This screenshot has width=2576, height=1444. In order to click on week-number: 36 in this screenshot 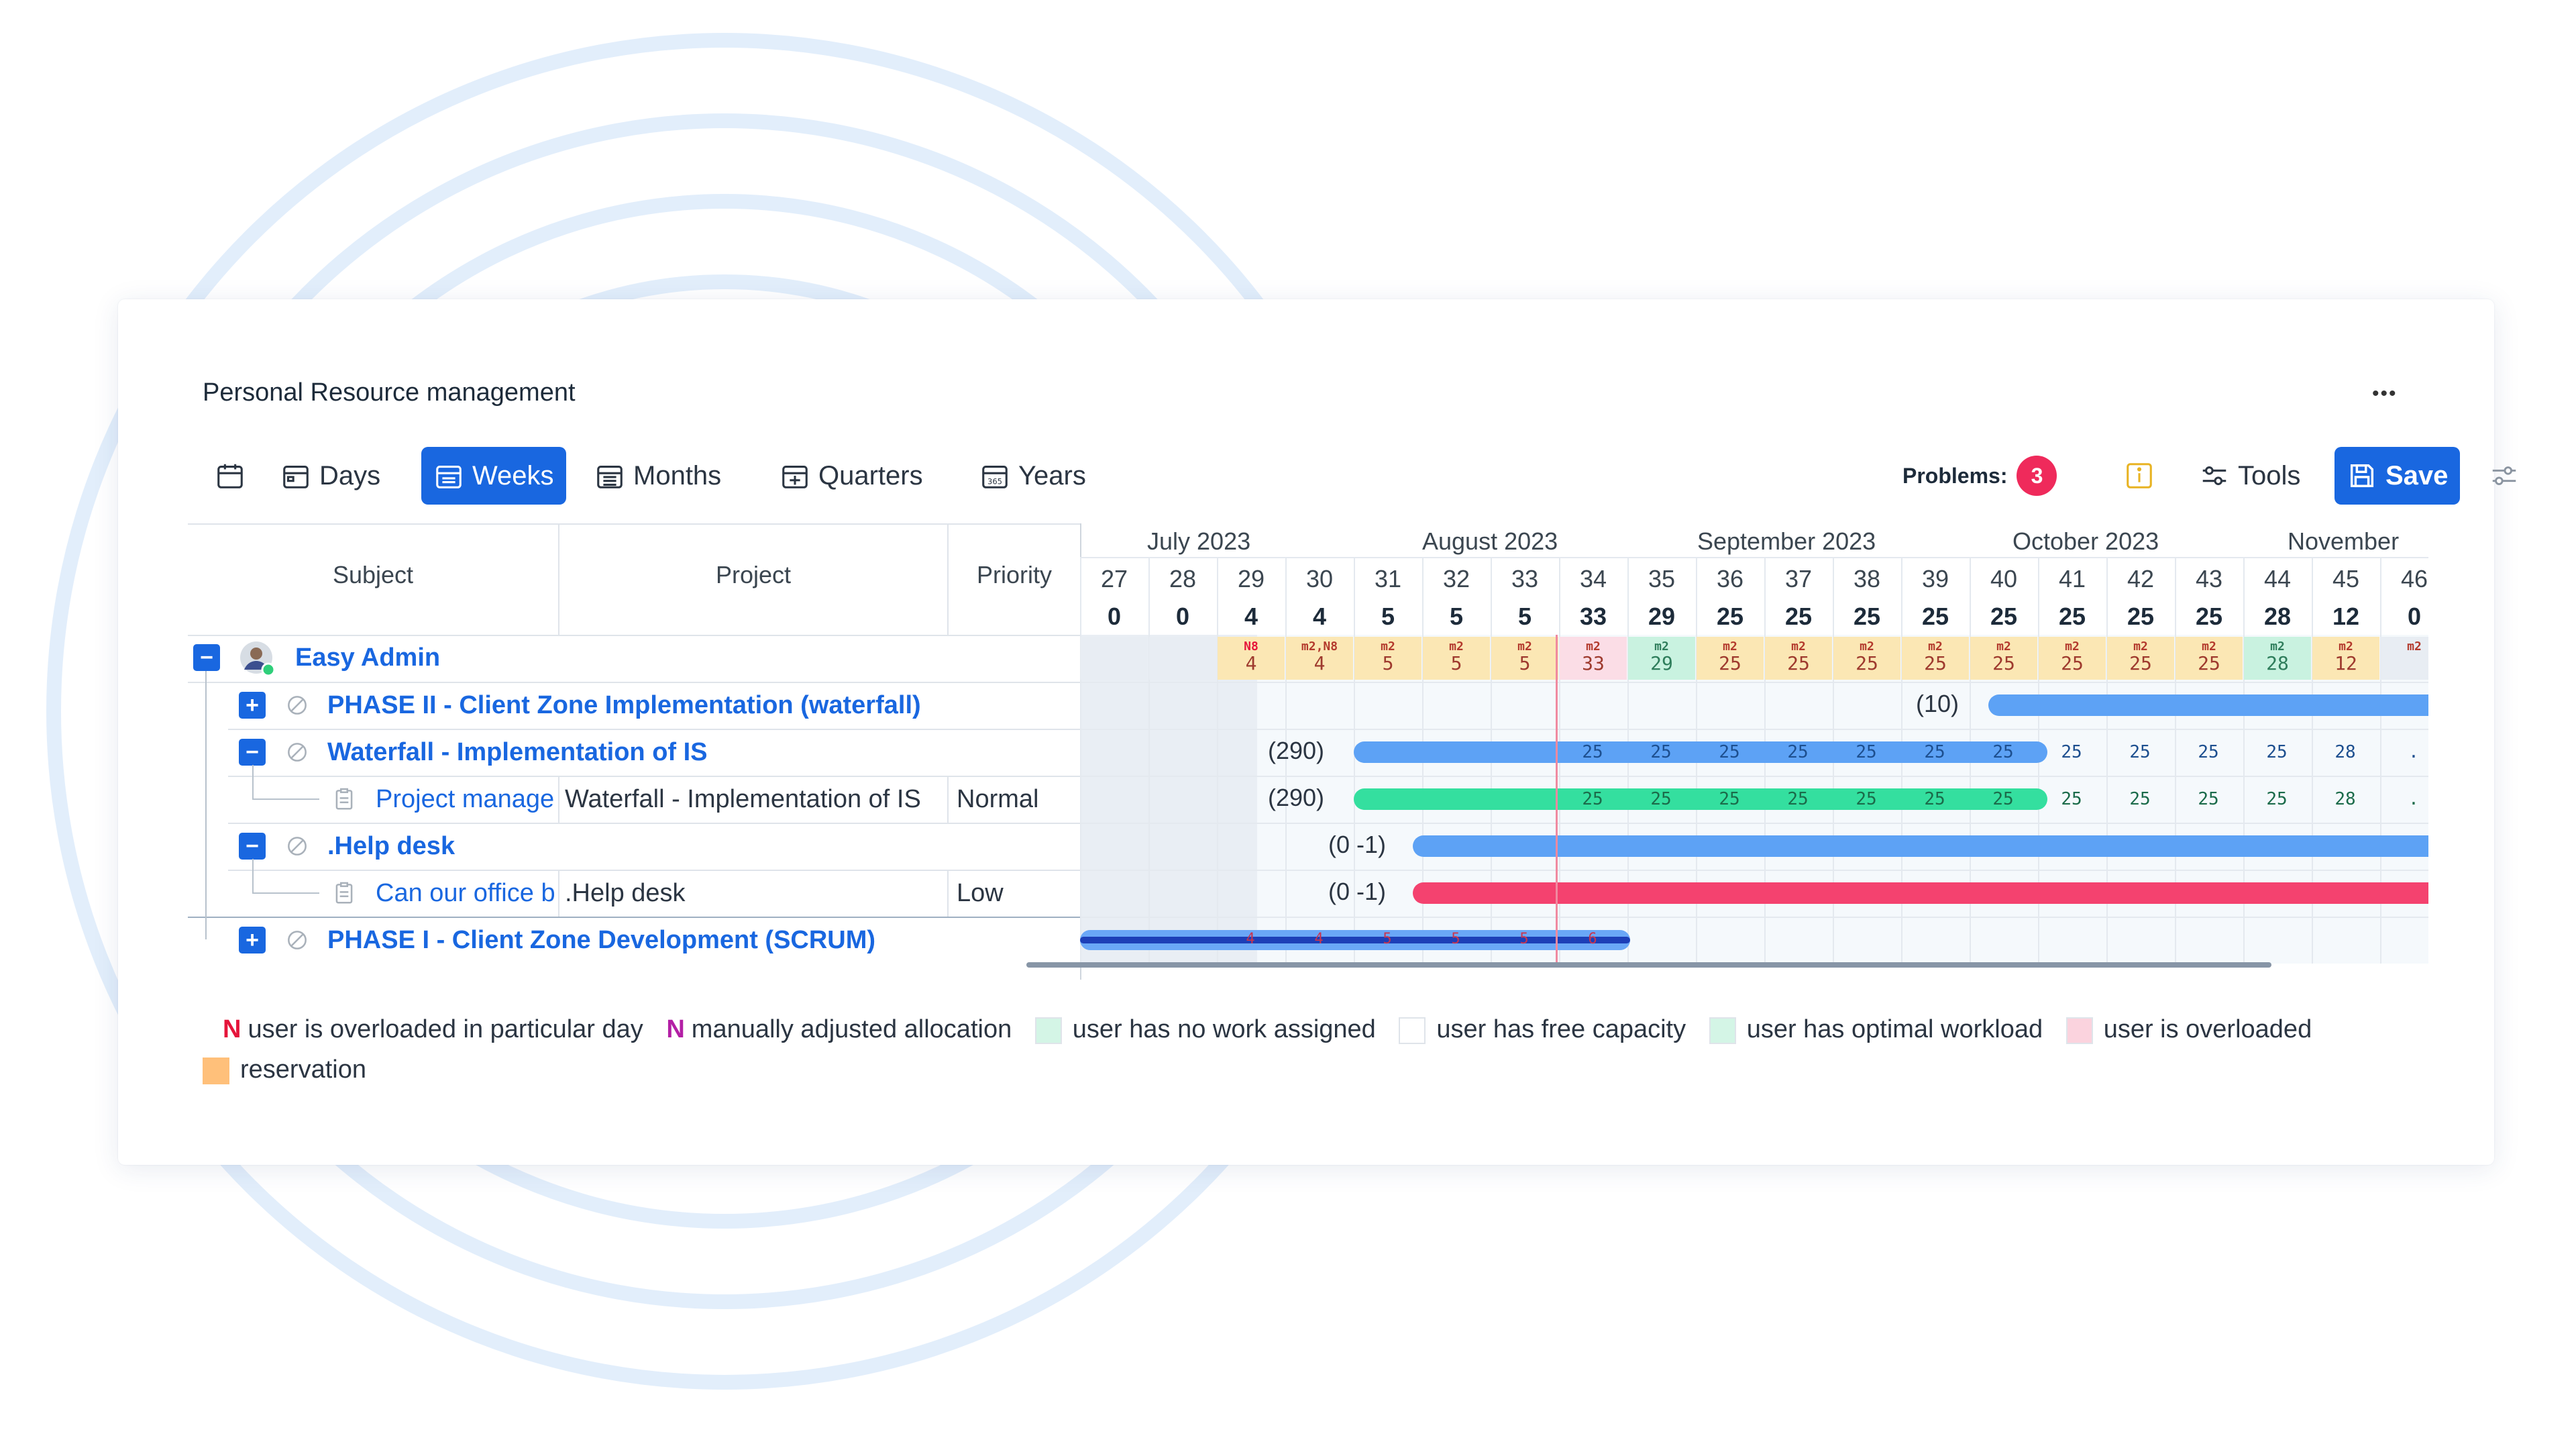, I will do `click(1730, 578)`.